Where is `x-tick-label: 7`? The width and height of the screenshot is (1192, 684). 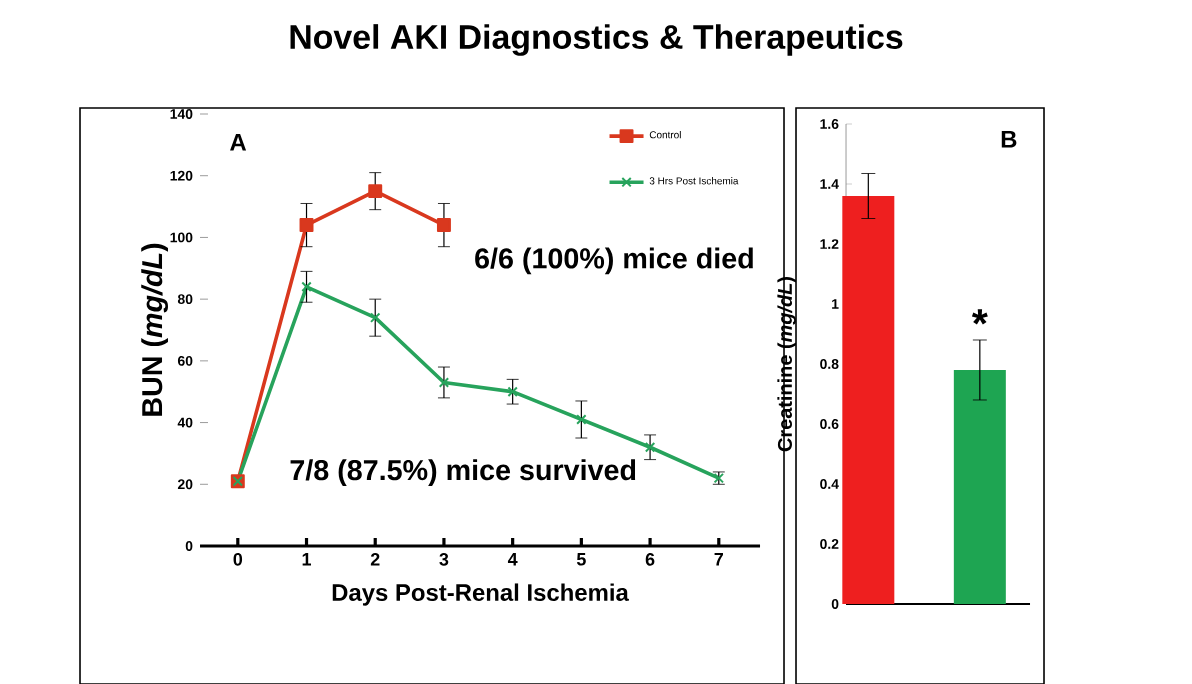 x-tick-label: 7 is located at coordinates (718, 559).